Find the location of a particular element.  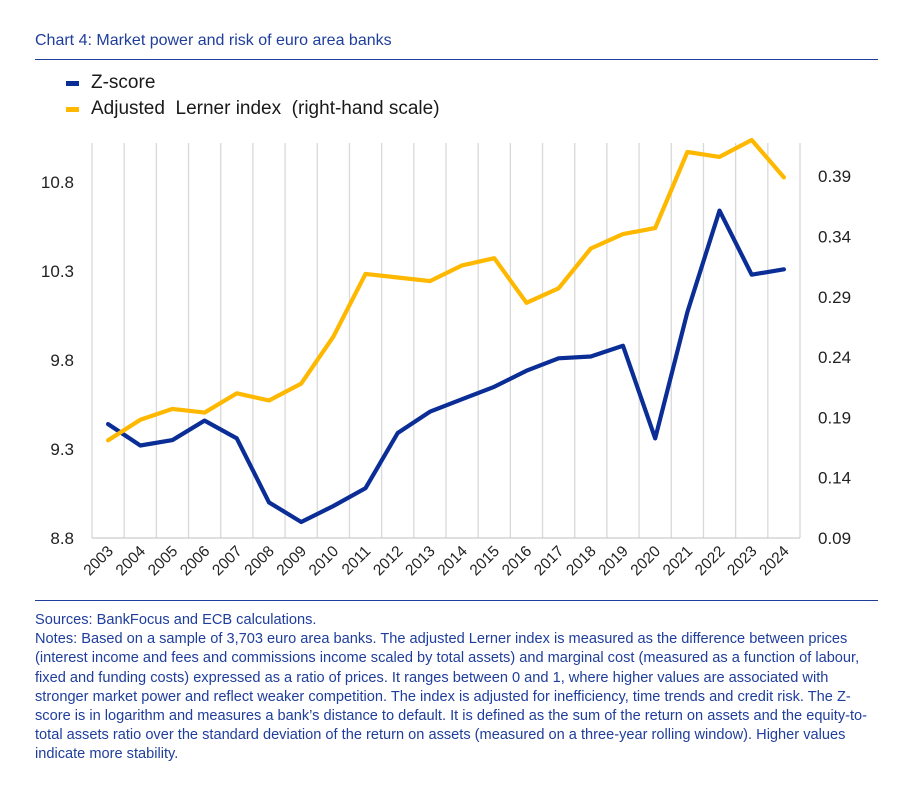

x-tick-label: 2019 is located at coordinates (613, 561).